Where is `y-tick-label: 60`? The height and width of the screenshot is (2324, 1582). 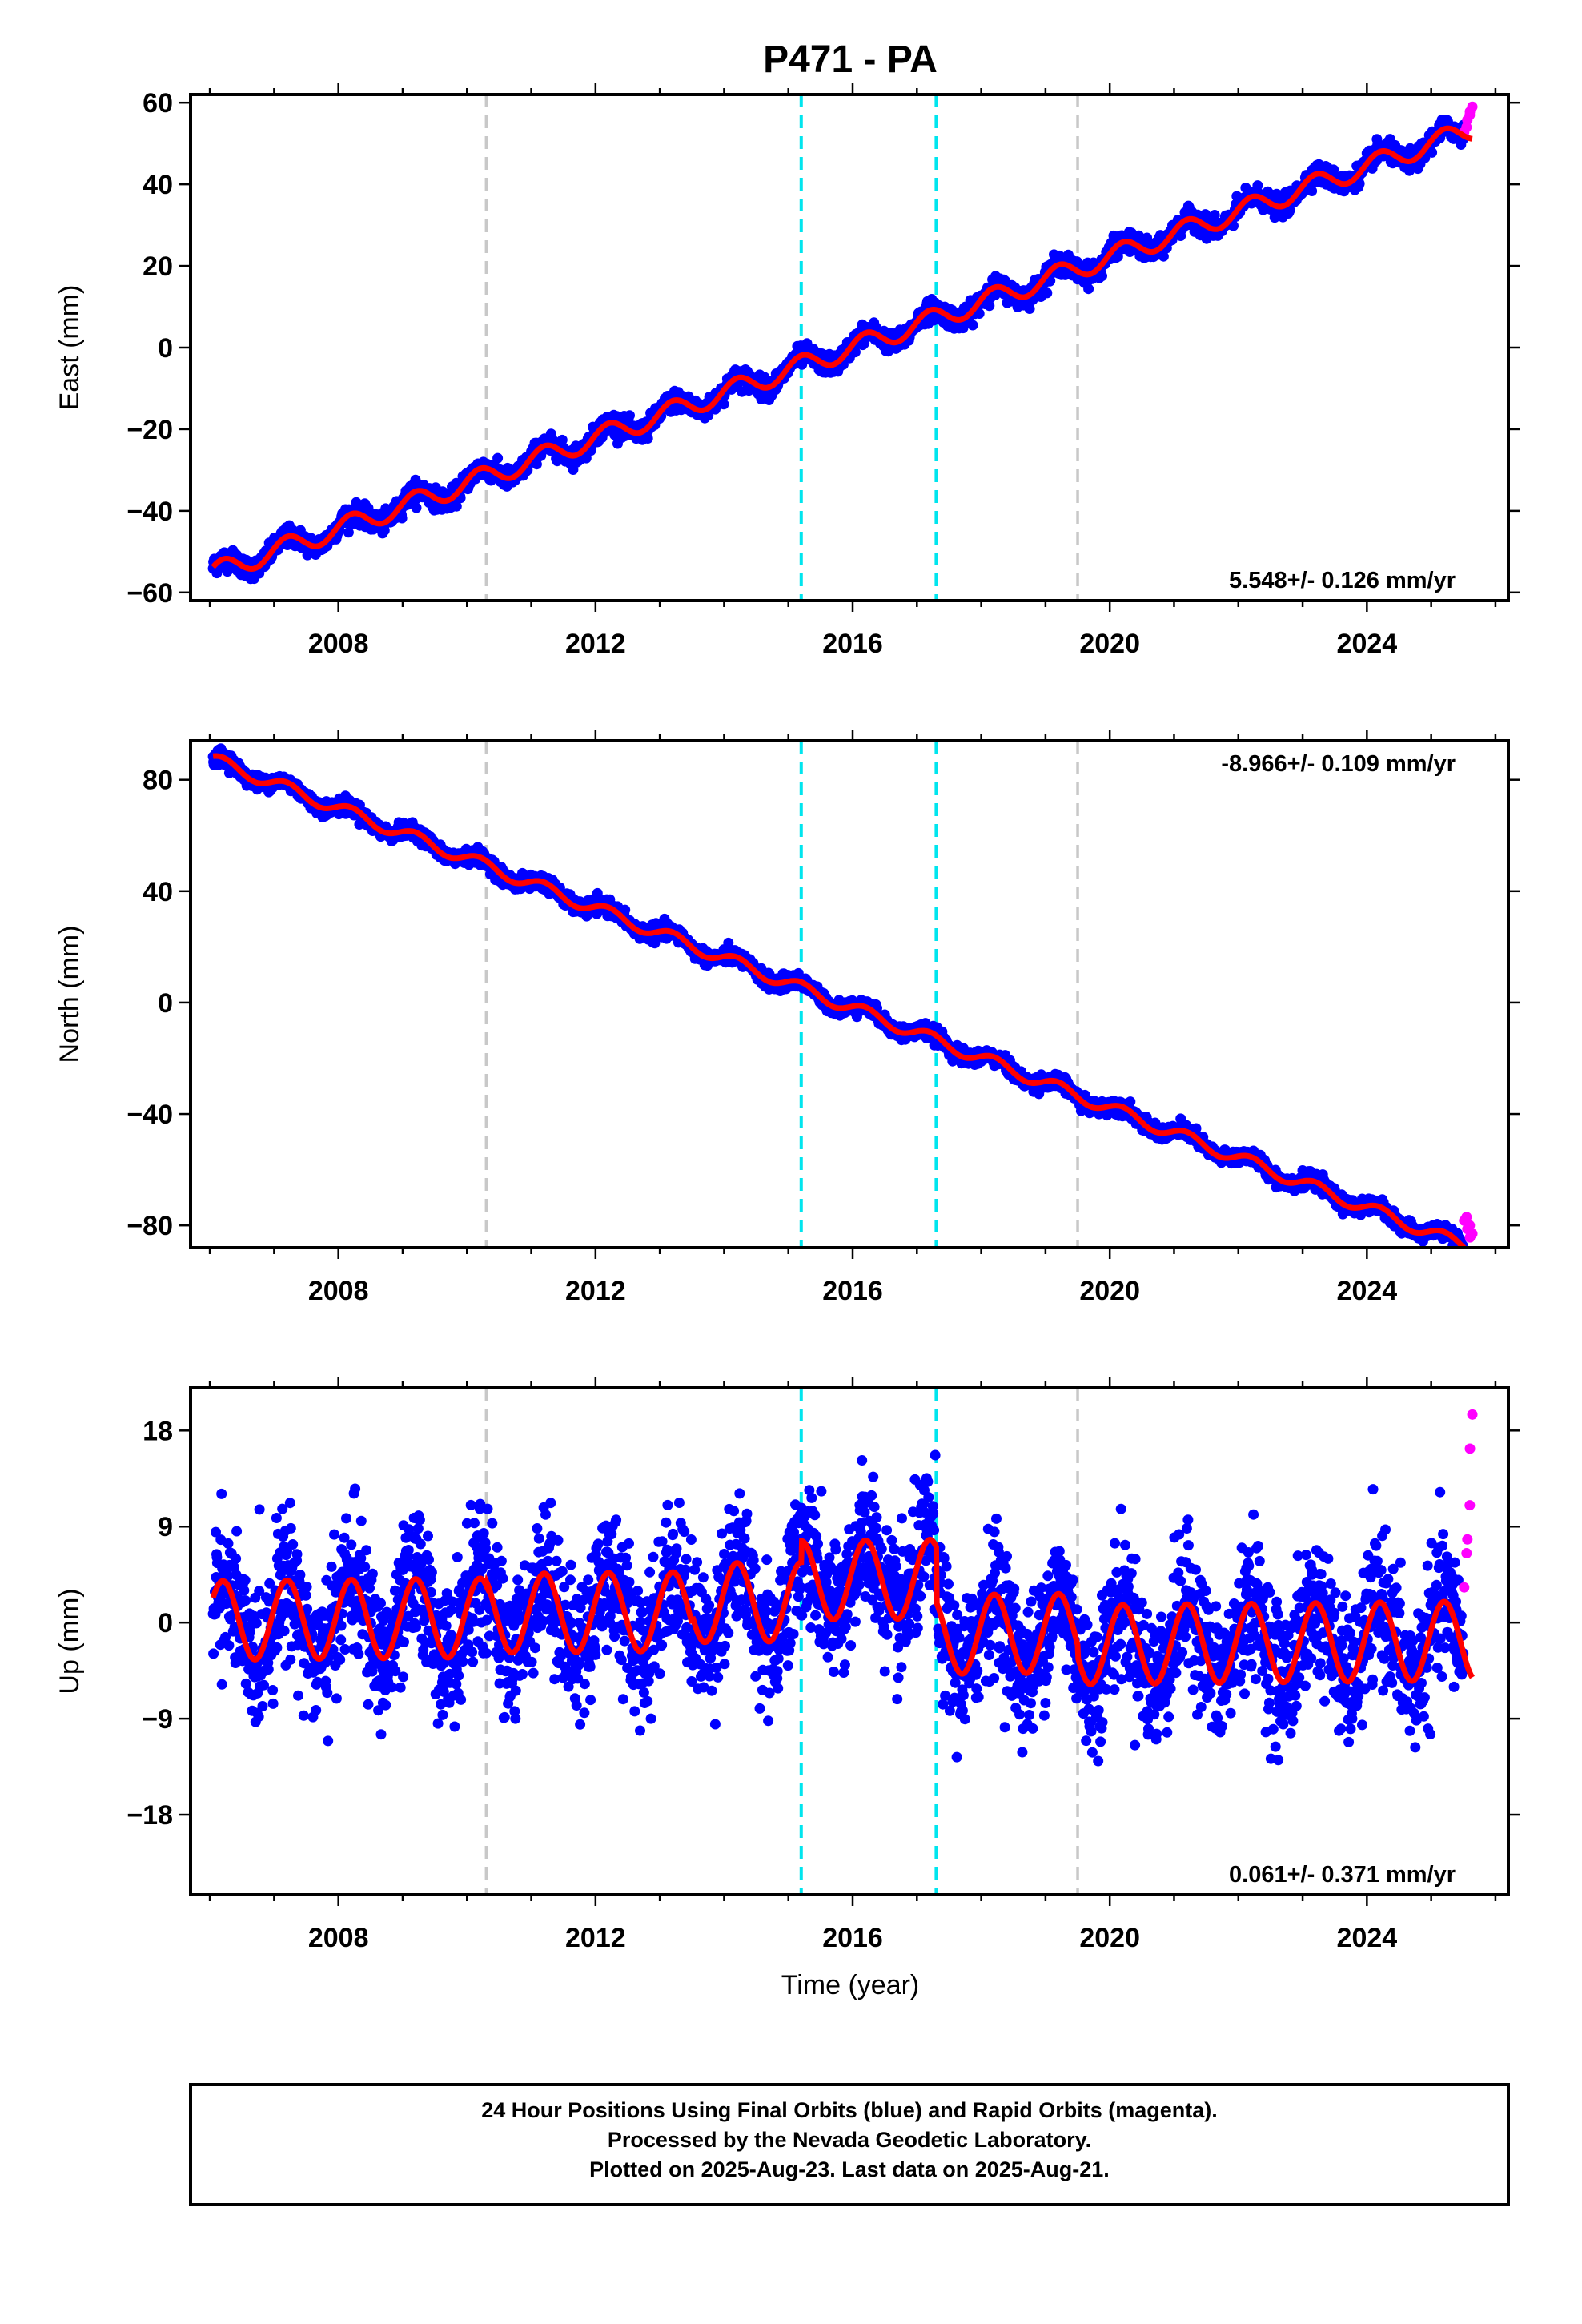 y-tick-label: 60 is located at coordinates (158, 103).